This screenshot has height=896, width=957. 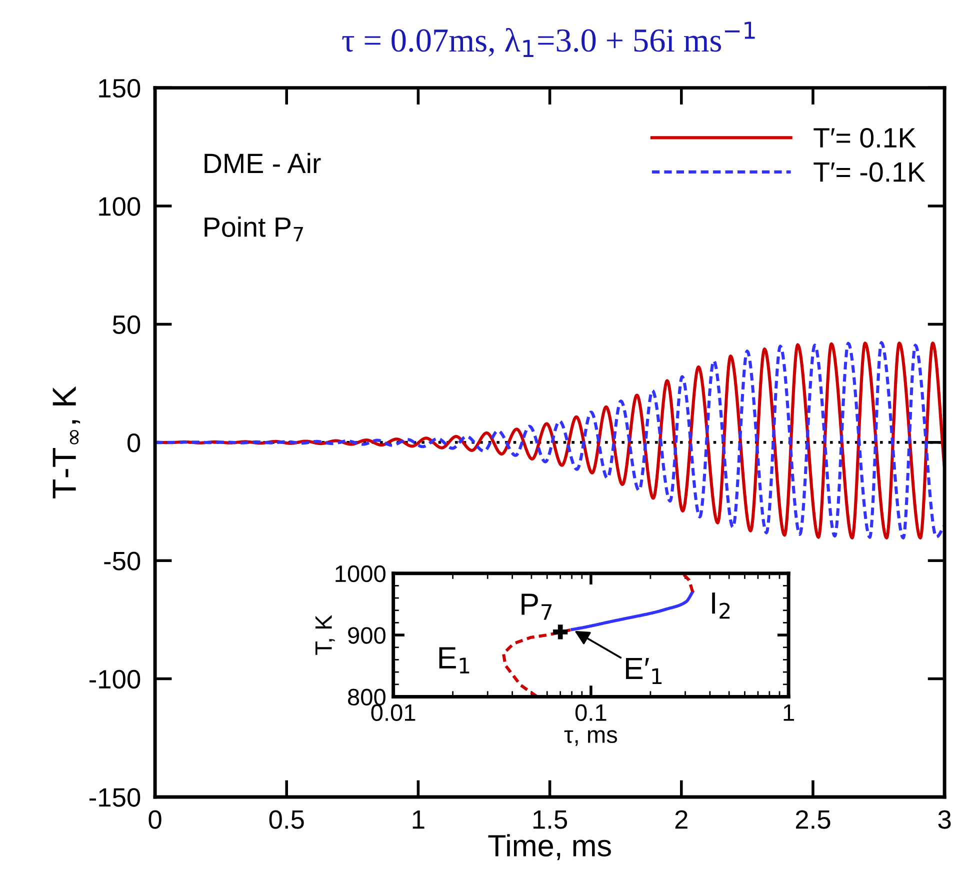 I want to click on y-tick-label: 150, so click(x=119, y=88).